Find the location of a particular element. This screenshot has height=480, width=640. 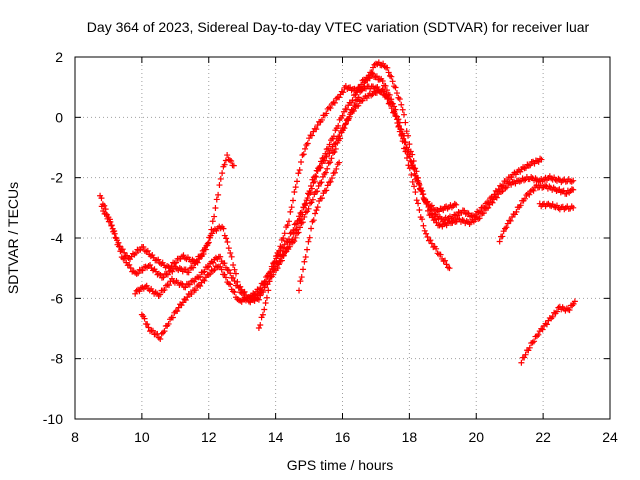

x-tick-label: 22 is located at coordinates (543, 437).